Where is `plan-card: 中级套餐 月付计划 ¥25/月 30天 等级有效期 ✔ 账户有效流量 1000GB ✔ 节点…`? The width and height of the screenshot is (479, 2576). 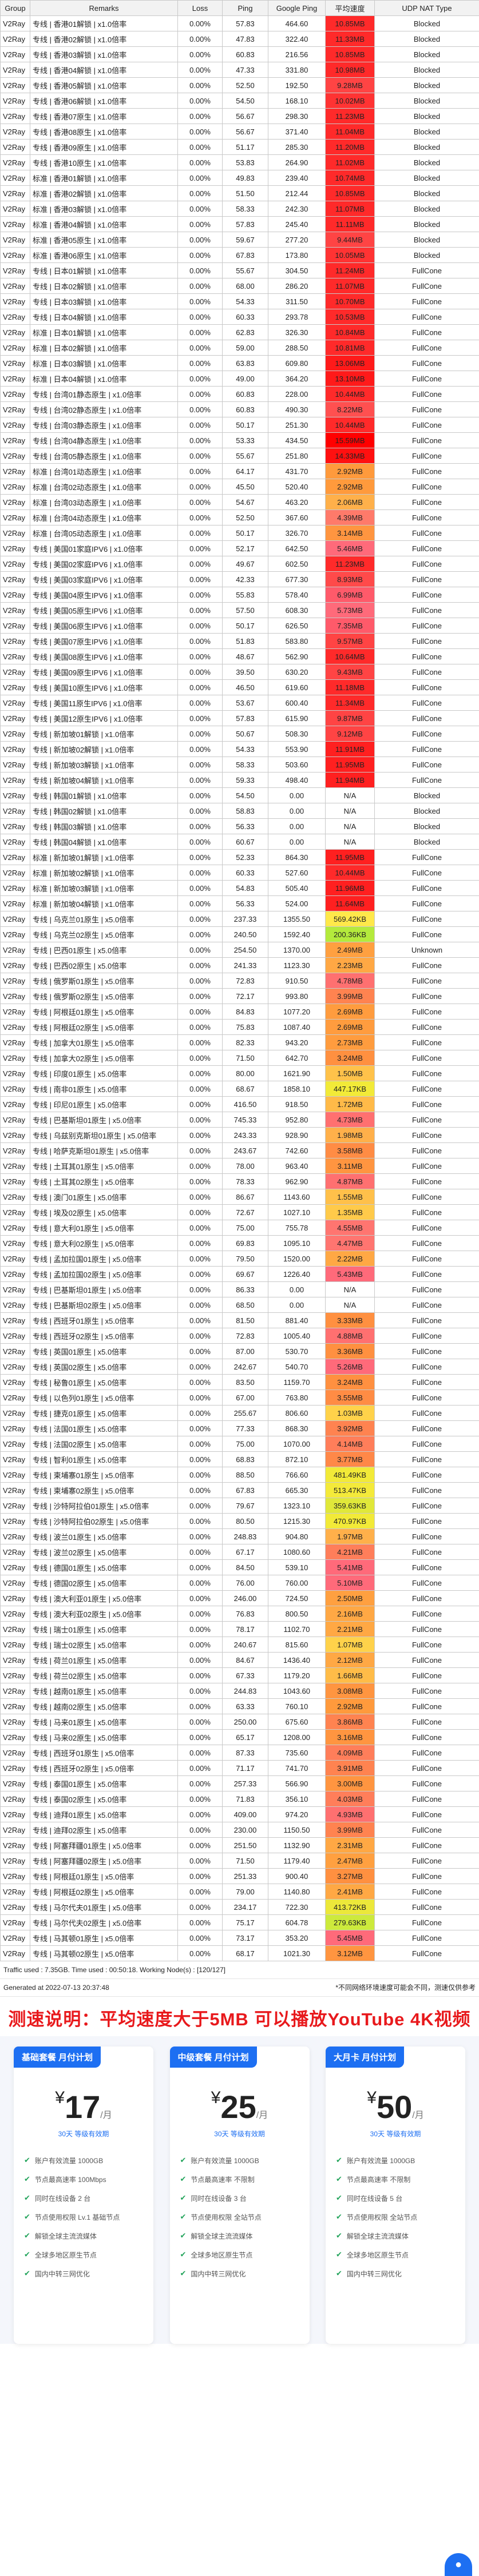
plan-card: 中级套餐 月付计划 ¥25/月 30天 等级有效期 ✔ 账户有效流量 1000GB ✔ 节点… is located at coordinates (240, 2195).